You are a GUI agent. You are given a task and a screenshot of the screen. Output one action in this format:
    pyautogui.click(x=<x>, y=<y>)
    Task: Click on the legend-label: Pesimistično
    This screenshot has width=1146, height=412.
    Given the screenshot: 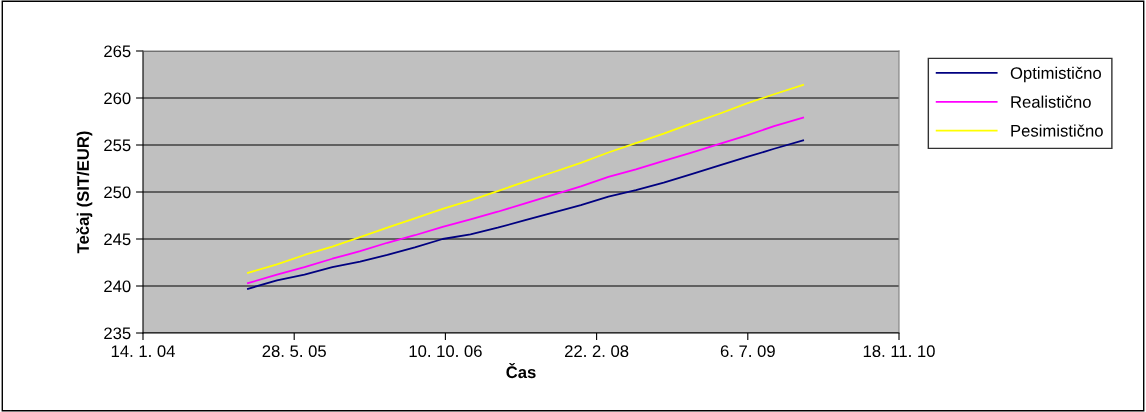 What is the action you would take?
    pyautogui.click(x=1057, y=130)
    